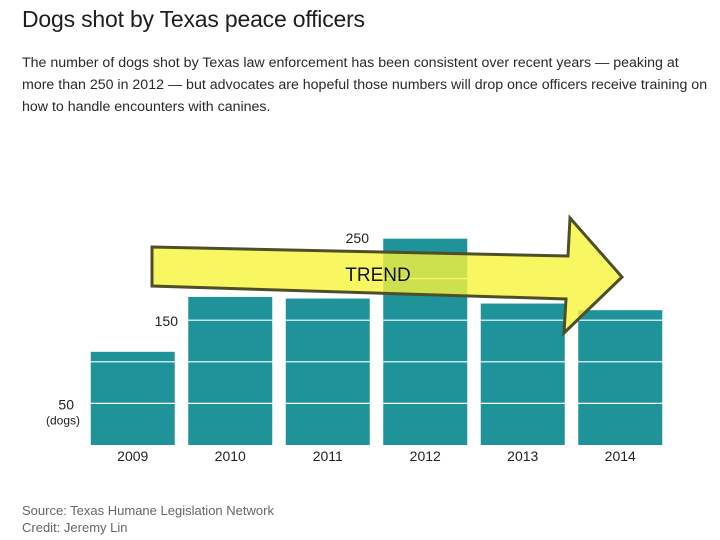  I want to click on x-tick-label: 2009, so click(132, 456).